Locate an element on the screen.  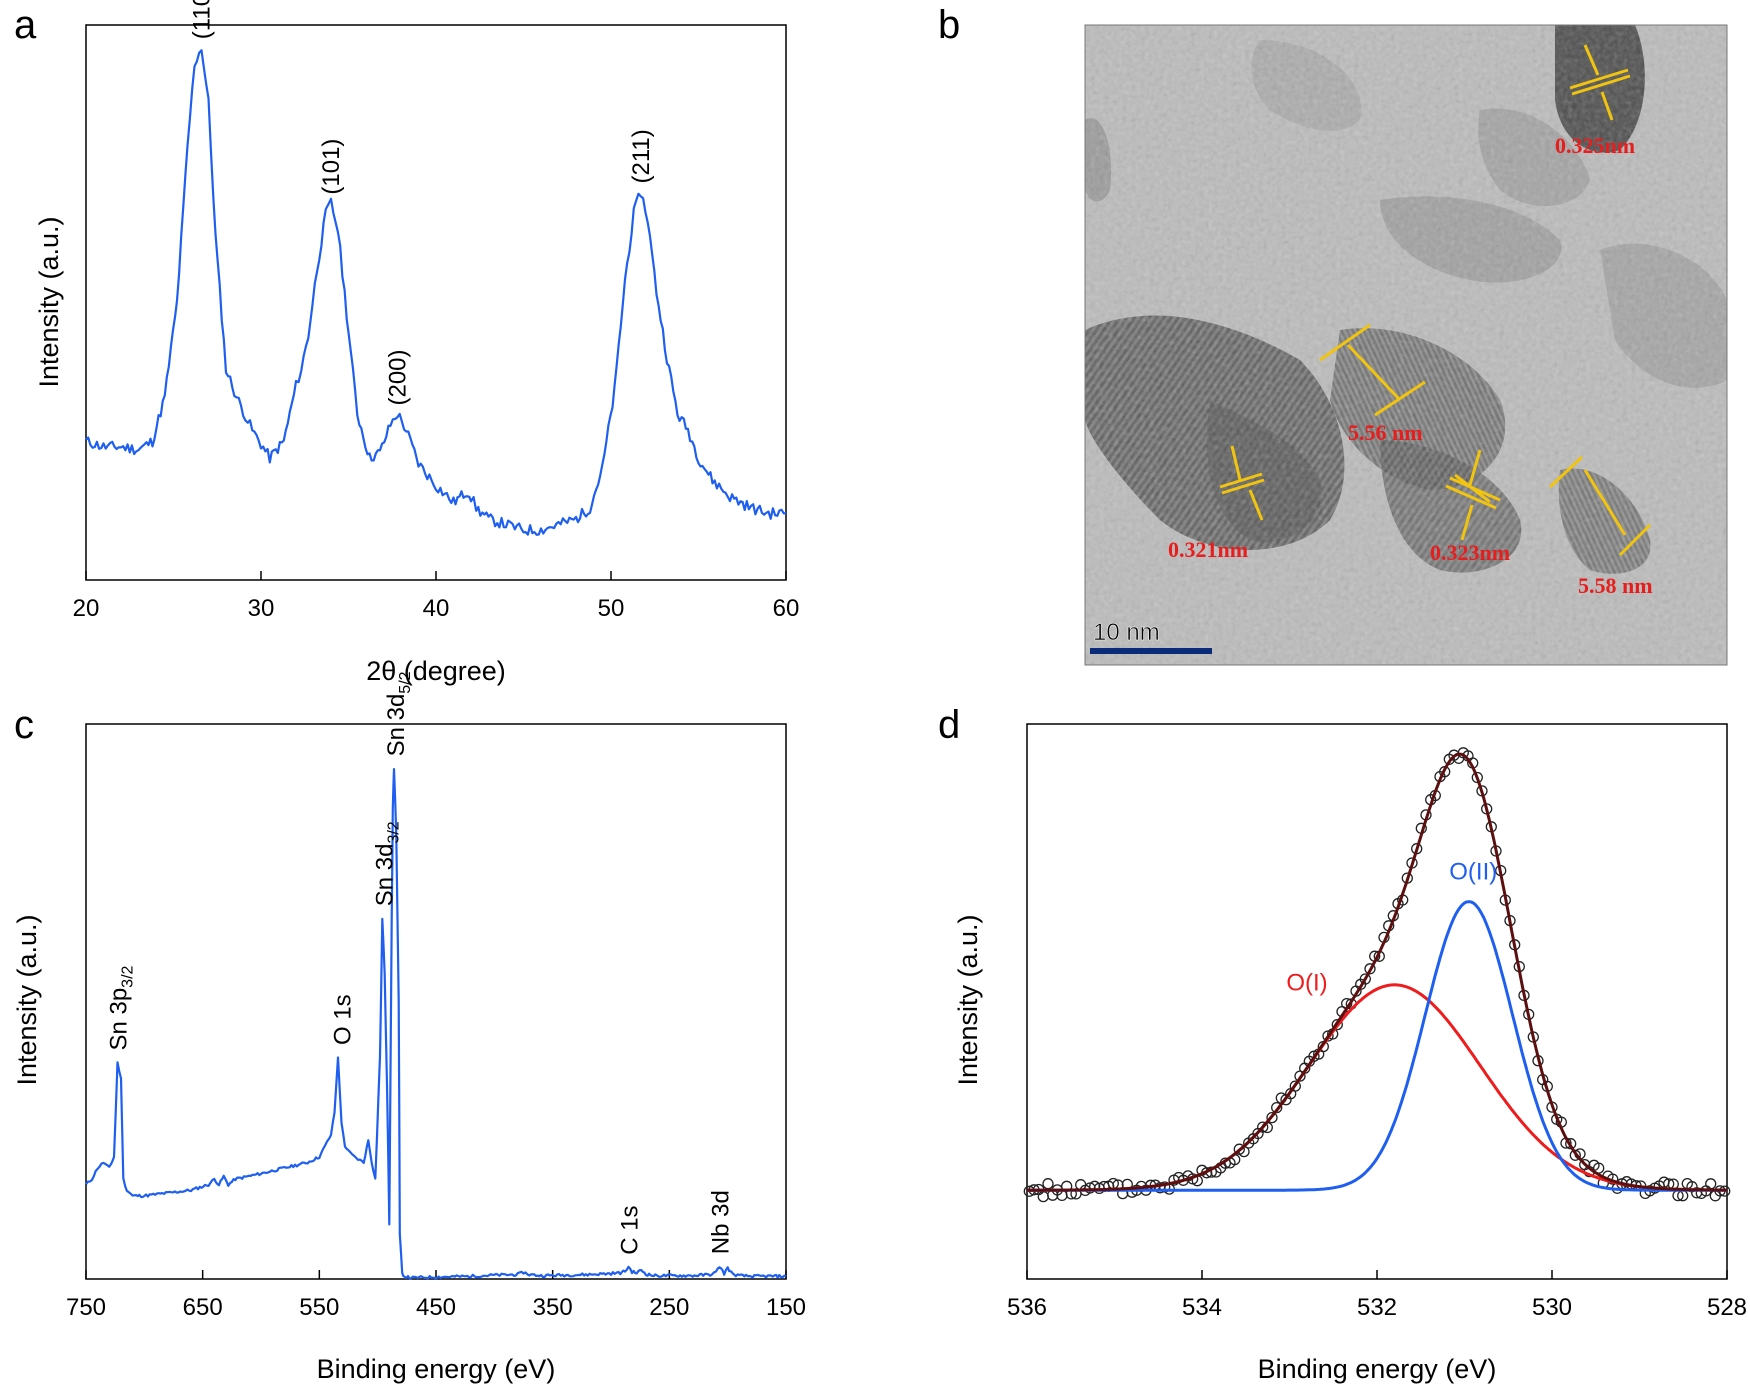
component-labels: O(I) O(II) is located at coordinates (1391, 927).